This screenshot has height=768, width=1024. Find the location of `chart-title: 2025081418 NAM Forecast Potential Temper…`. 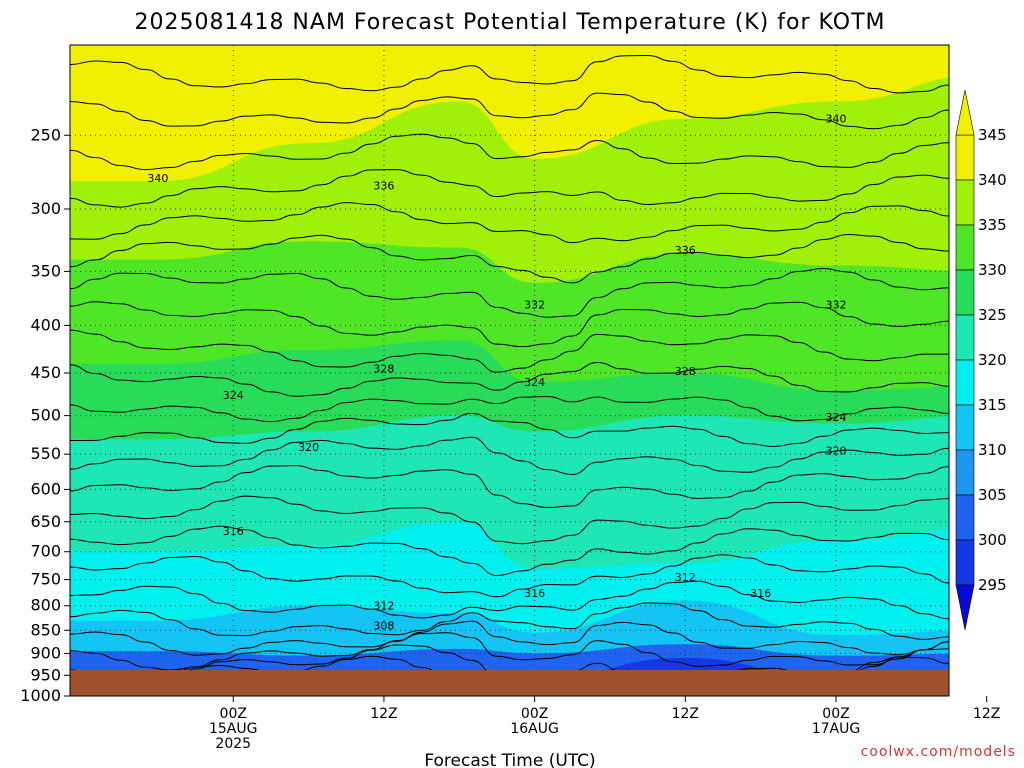

chart-title: 2025081418 NAM Forecast Potential Temper… is located at coordinates (509, 22).